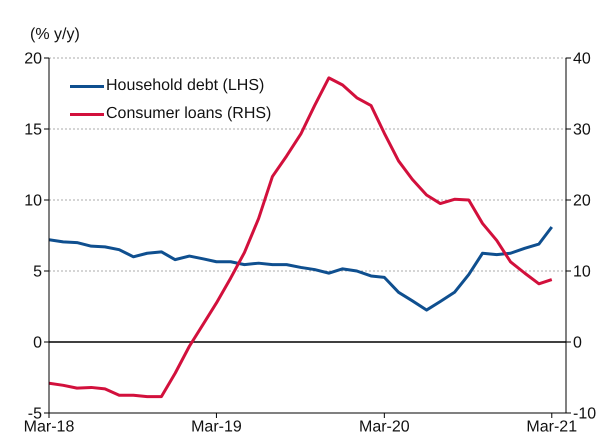  What do you see at coordinates (582, 130) in the screenshot?
I see `y2-tick-label: 30` at bounding box center [582, 130].